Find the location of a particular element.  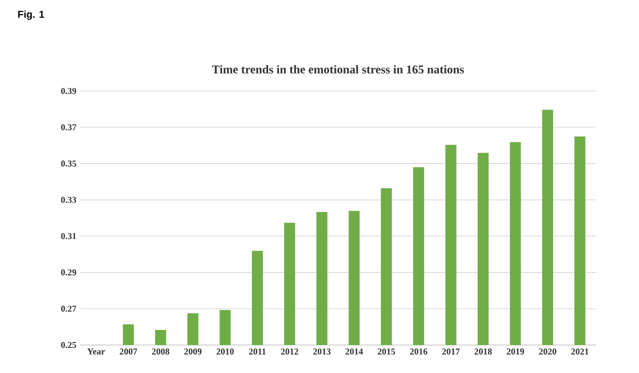

x-tick-label: 2019 is located at coordinates (515, 351).